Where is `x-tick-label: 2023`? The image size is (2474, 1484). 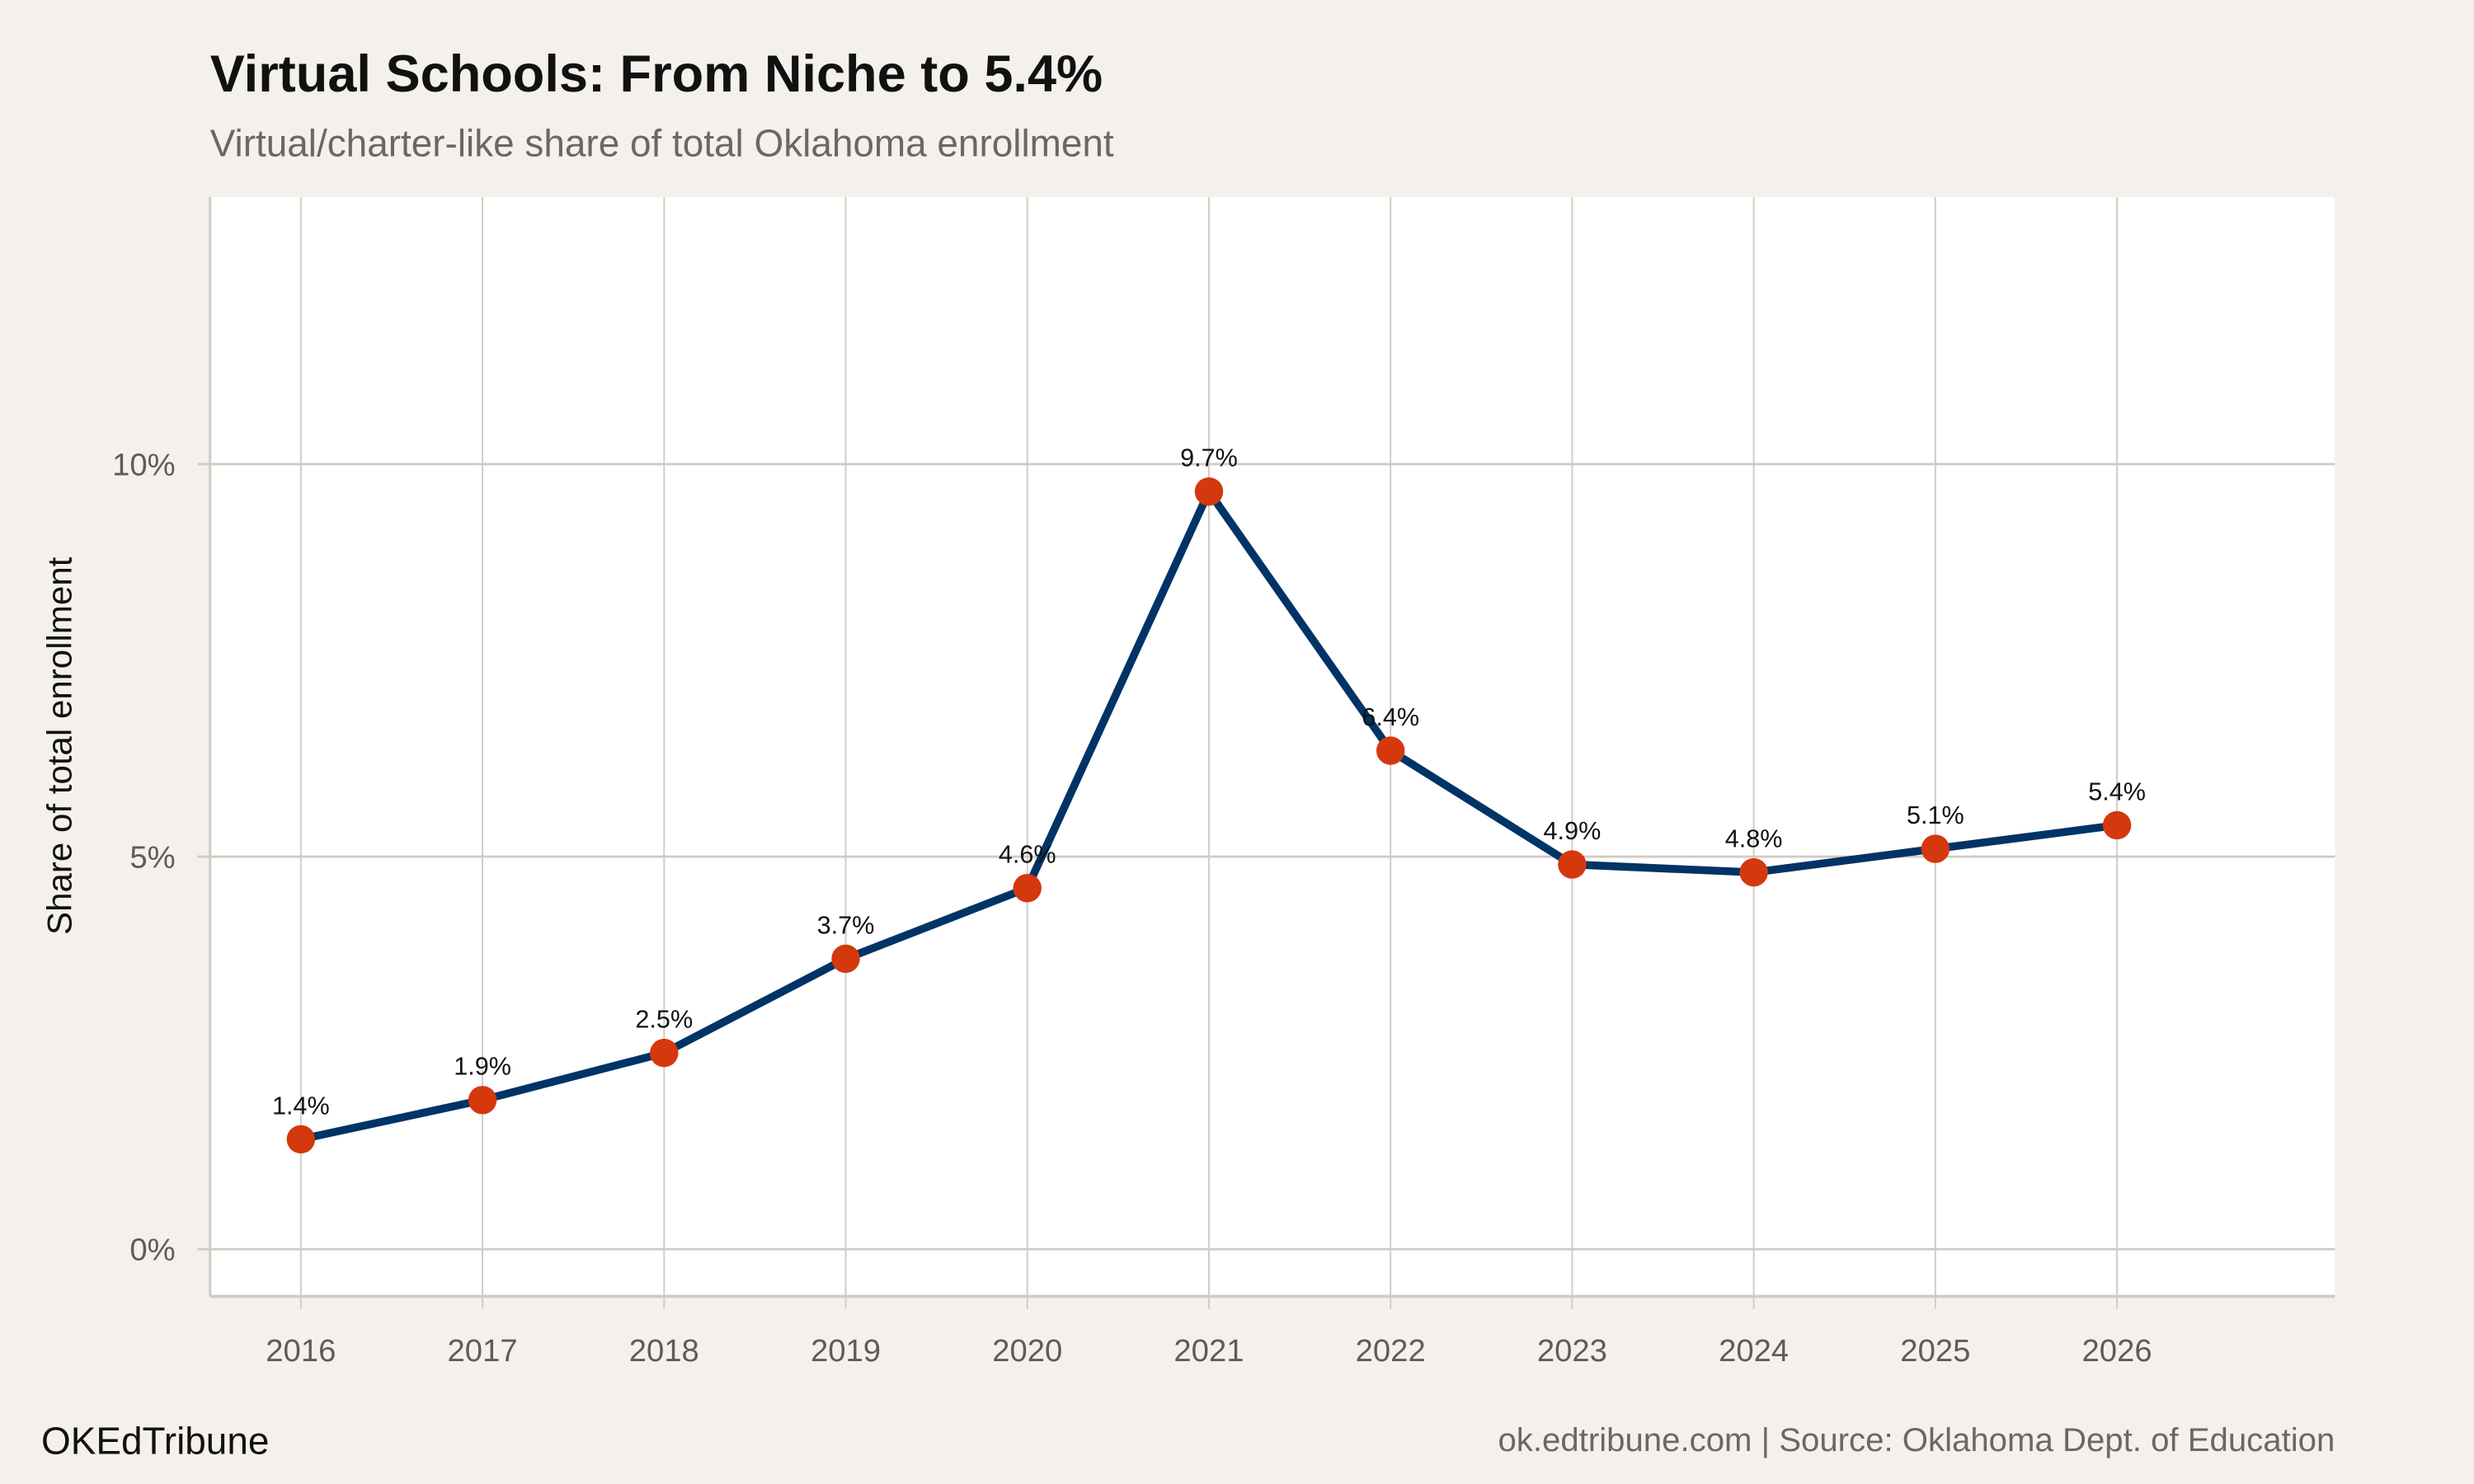 x-tick-label: 2023 is located at coordinates (1572, 1351).